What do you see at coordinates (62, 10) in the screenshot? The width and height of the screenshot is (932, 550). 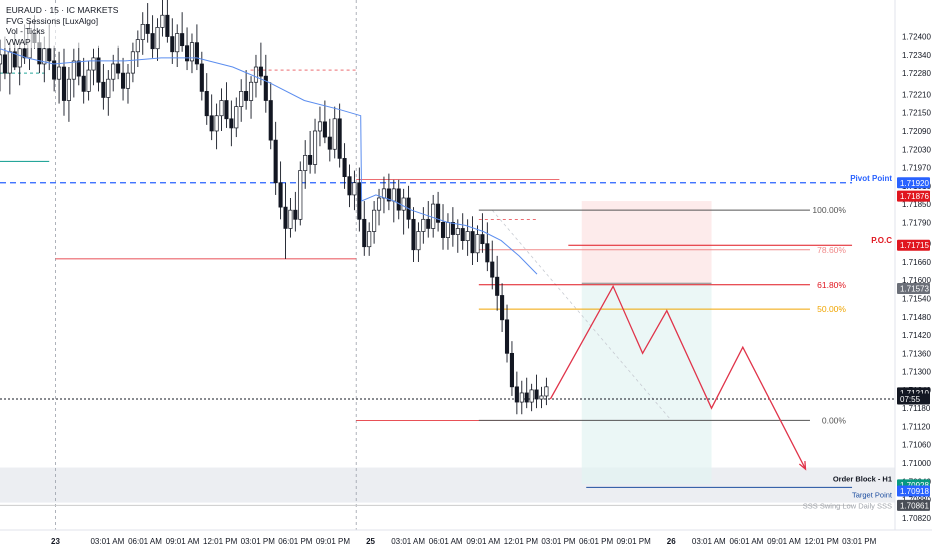 I see `symbol-title: EURAUD · 15 · IC MARKETS` at bounding box center [62, 10].